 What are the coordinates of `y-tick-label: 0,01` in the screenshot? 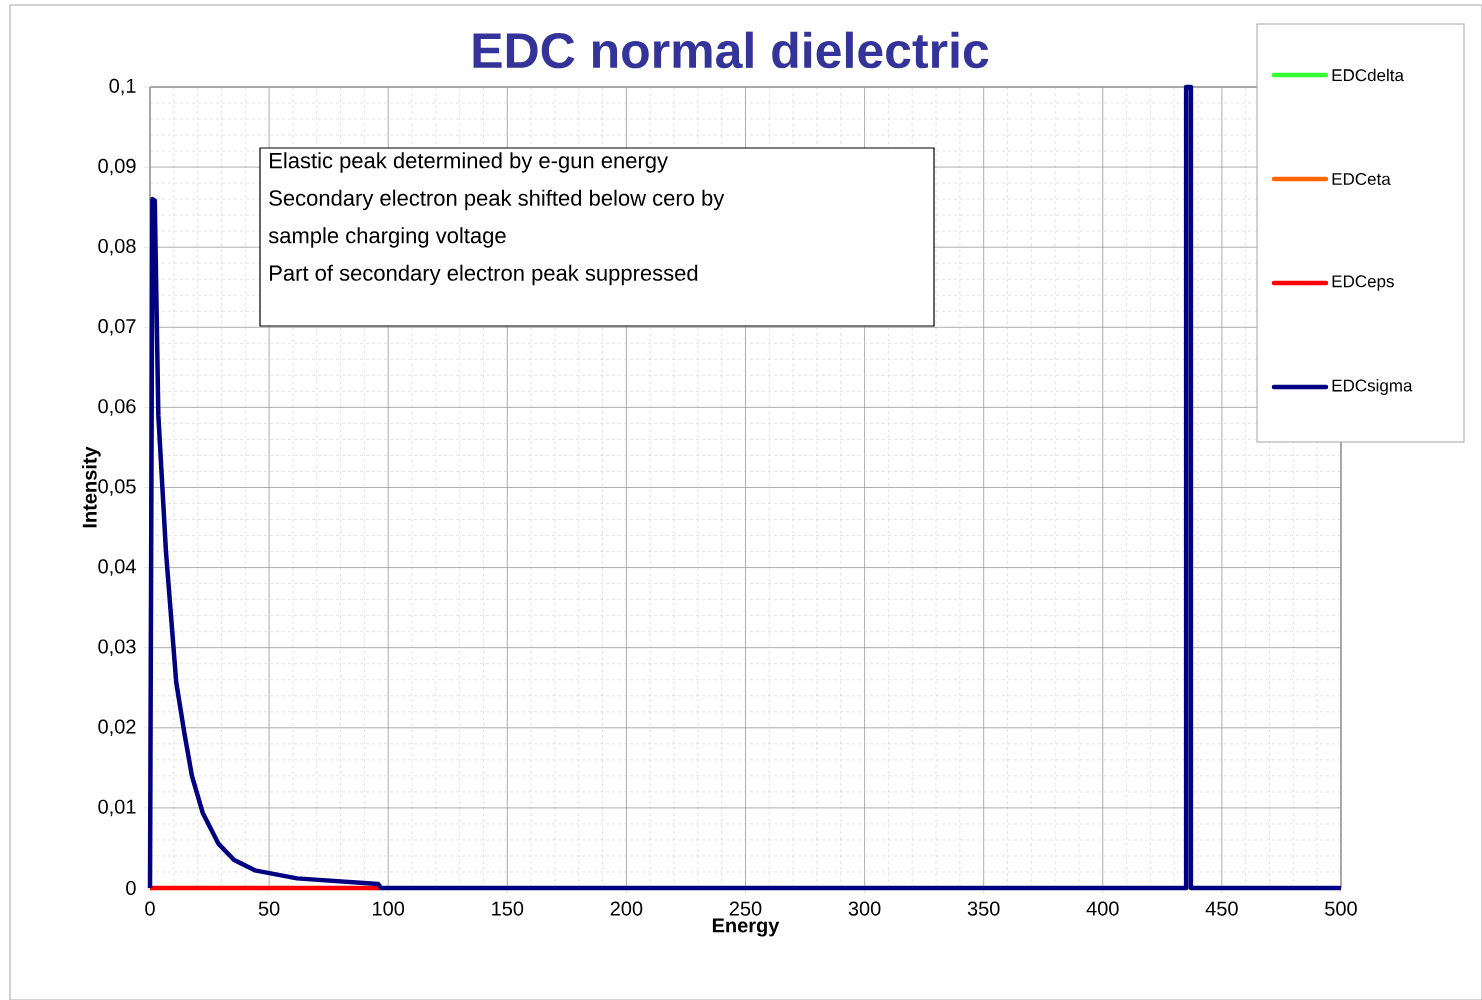 It's located at (117, 808).